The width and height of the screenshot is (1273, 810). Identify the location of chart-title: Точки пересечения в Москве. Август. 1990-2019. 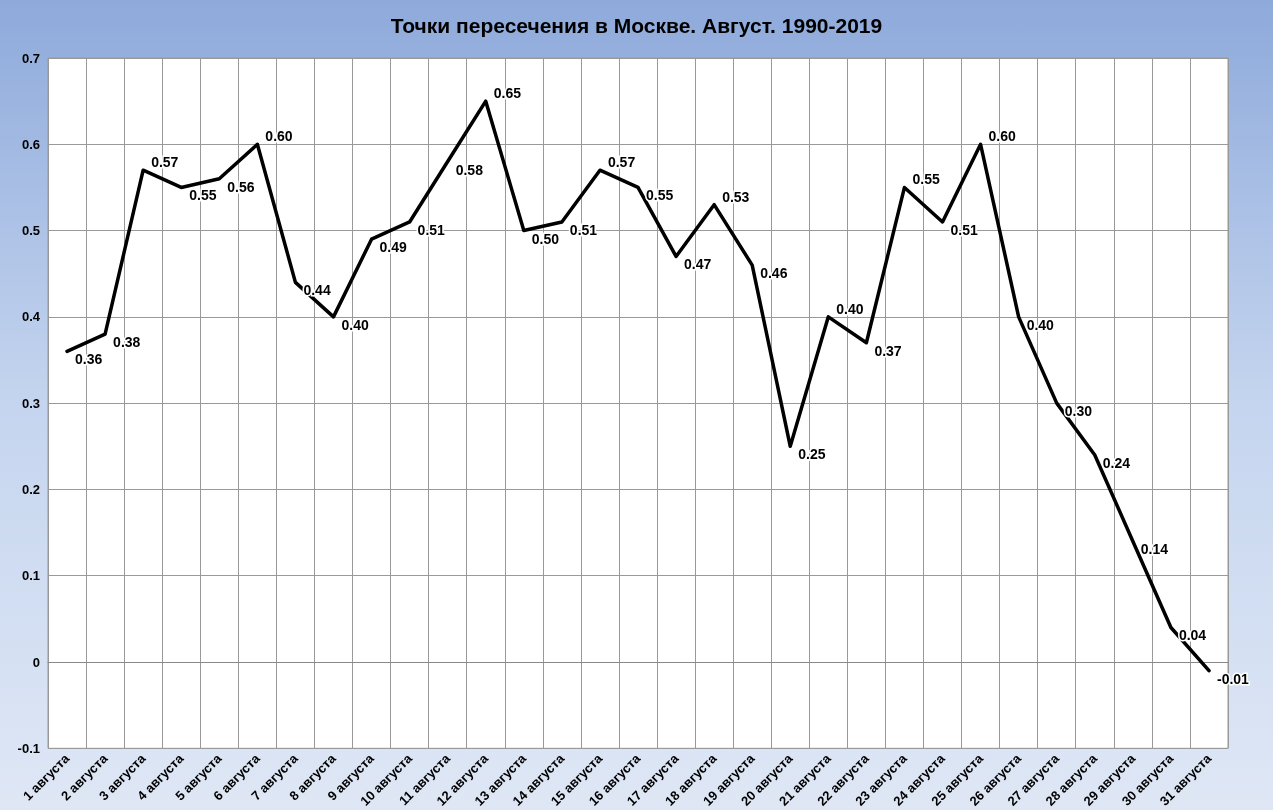
(636, 25).